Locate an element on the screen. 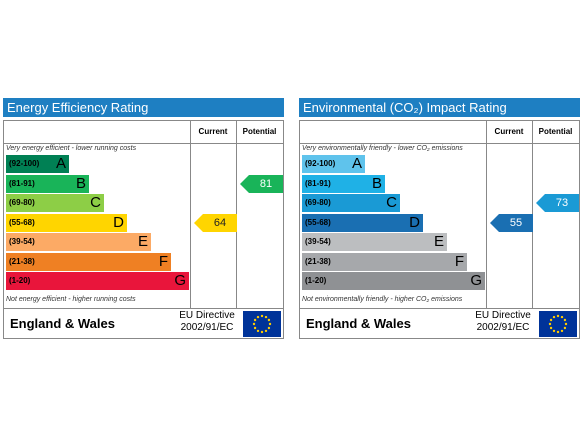 The image size is (583, 437). eu-flag is located at coordinates (262, 324).